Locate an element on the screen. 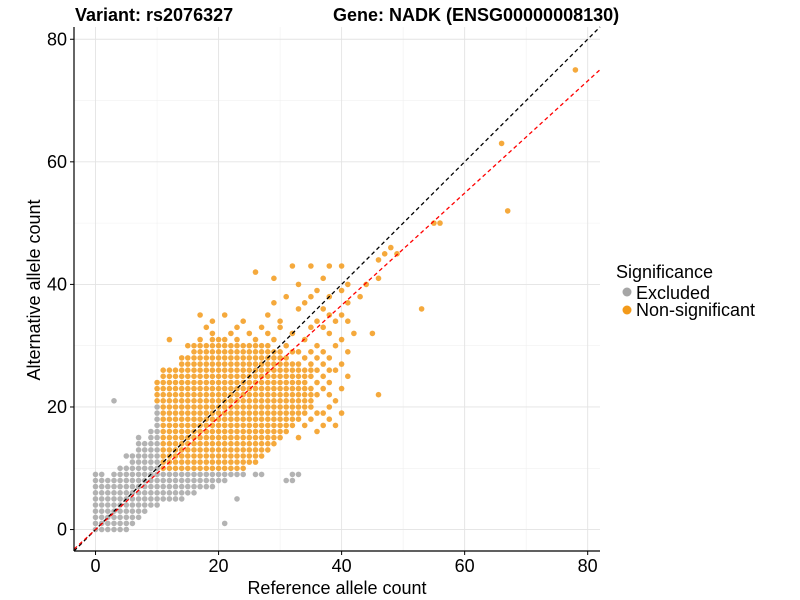 The width and height of the screenshot is (800, 600). y-tick-label: 0 is located at coordinates (62, 530).